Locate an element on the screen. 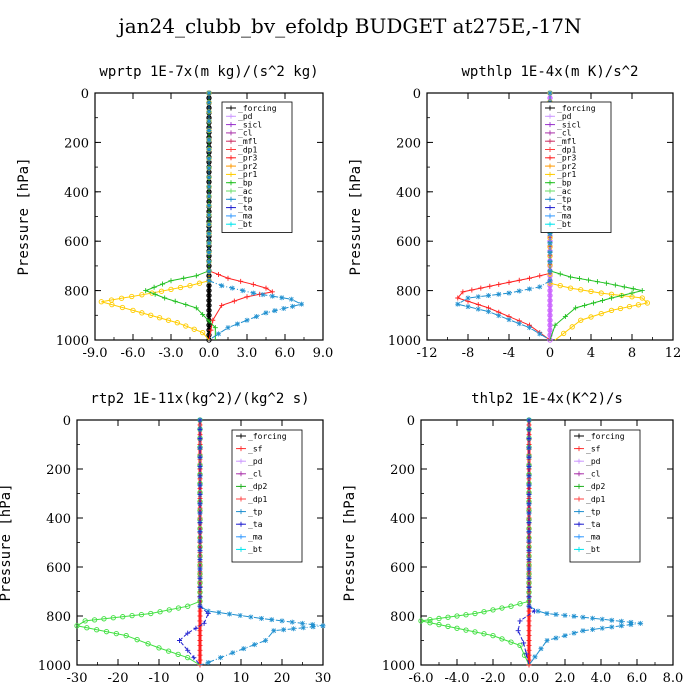 This screenshot has width=700, height=700. legend-box is located at coordinates (605, 496).